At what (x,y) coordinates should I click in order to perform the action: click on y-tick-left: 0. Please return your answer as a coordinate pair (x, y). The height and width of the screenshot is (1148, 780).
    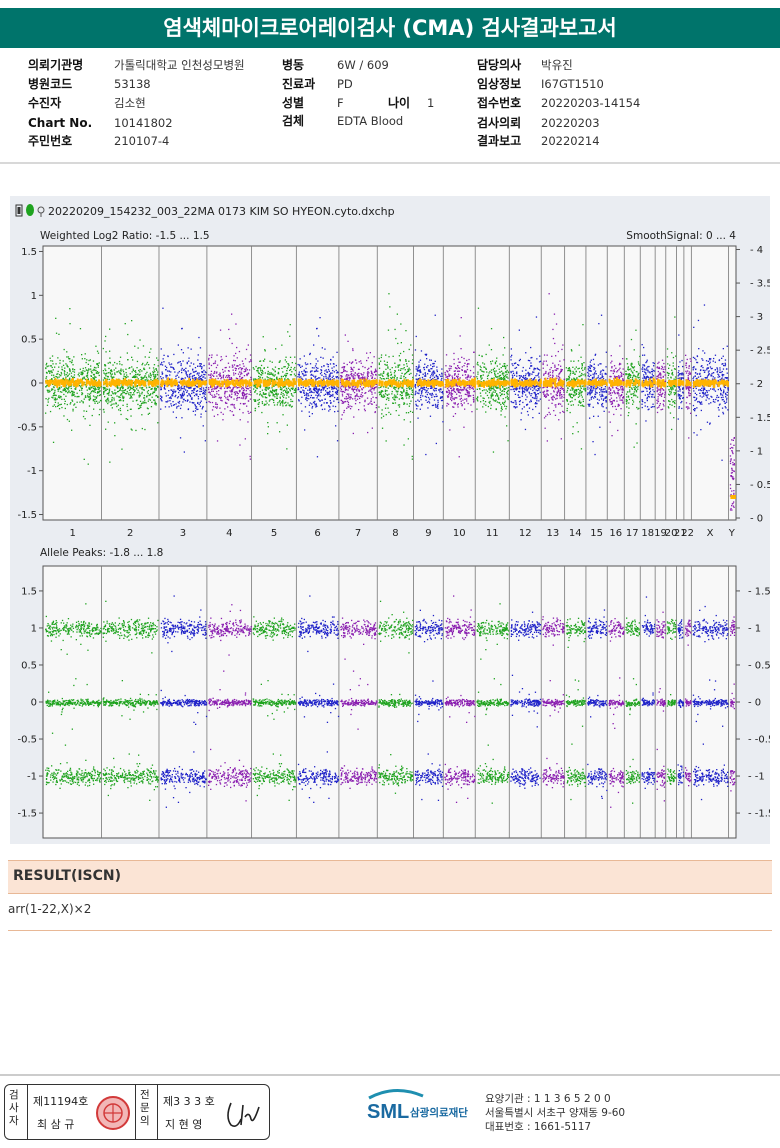
    Looking at the image, I should click on (34, 703).